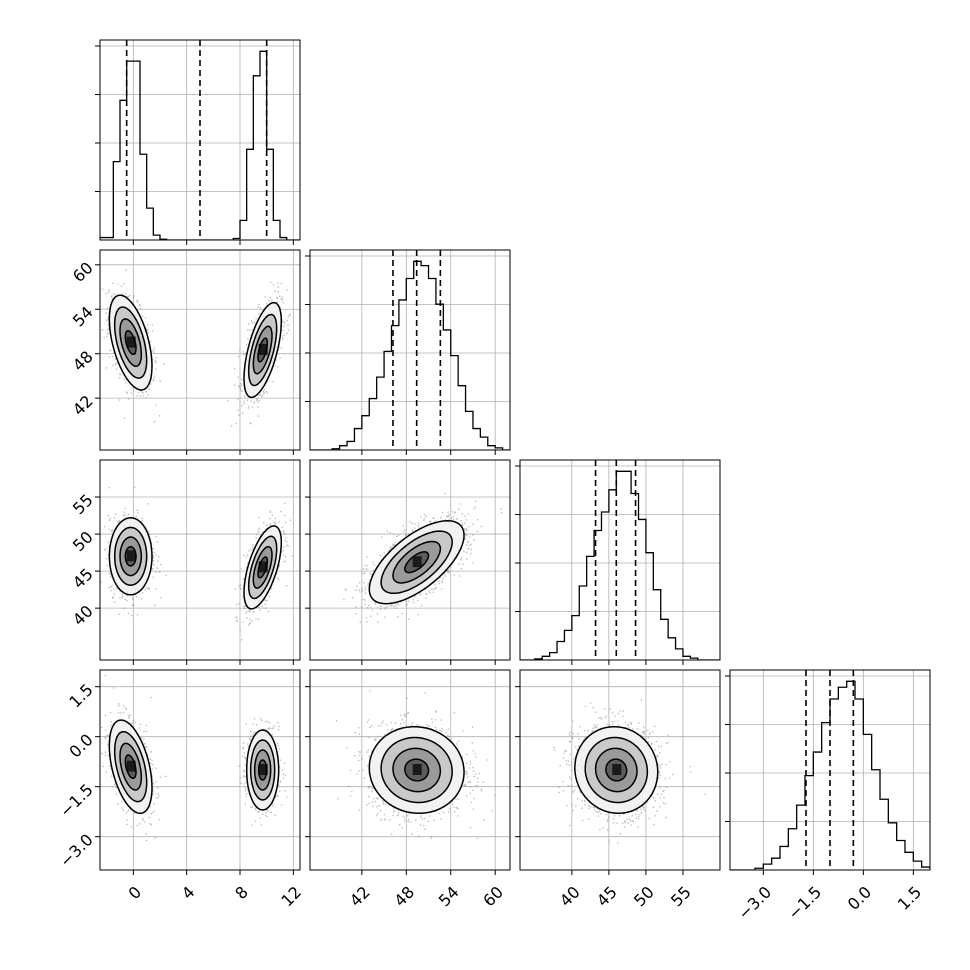 The image size is (970, 970). Describe the element at coordinates (80, 695) in the screenshot. I see `y-tick-label: 1.5` at that location.